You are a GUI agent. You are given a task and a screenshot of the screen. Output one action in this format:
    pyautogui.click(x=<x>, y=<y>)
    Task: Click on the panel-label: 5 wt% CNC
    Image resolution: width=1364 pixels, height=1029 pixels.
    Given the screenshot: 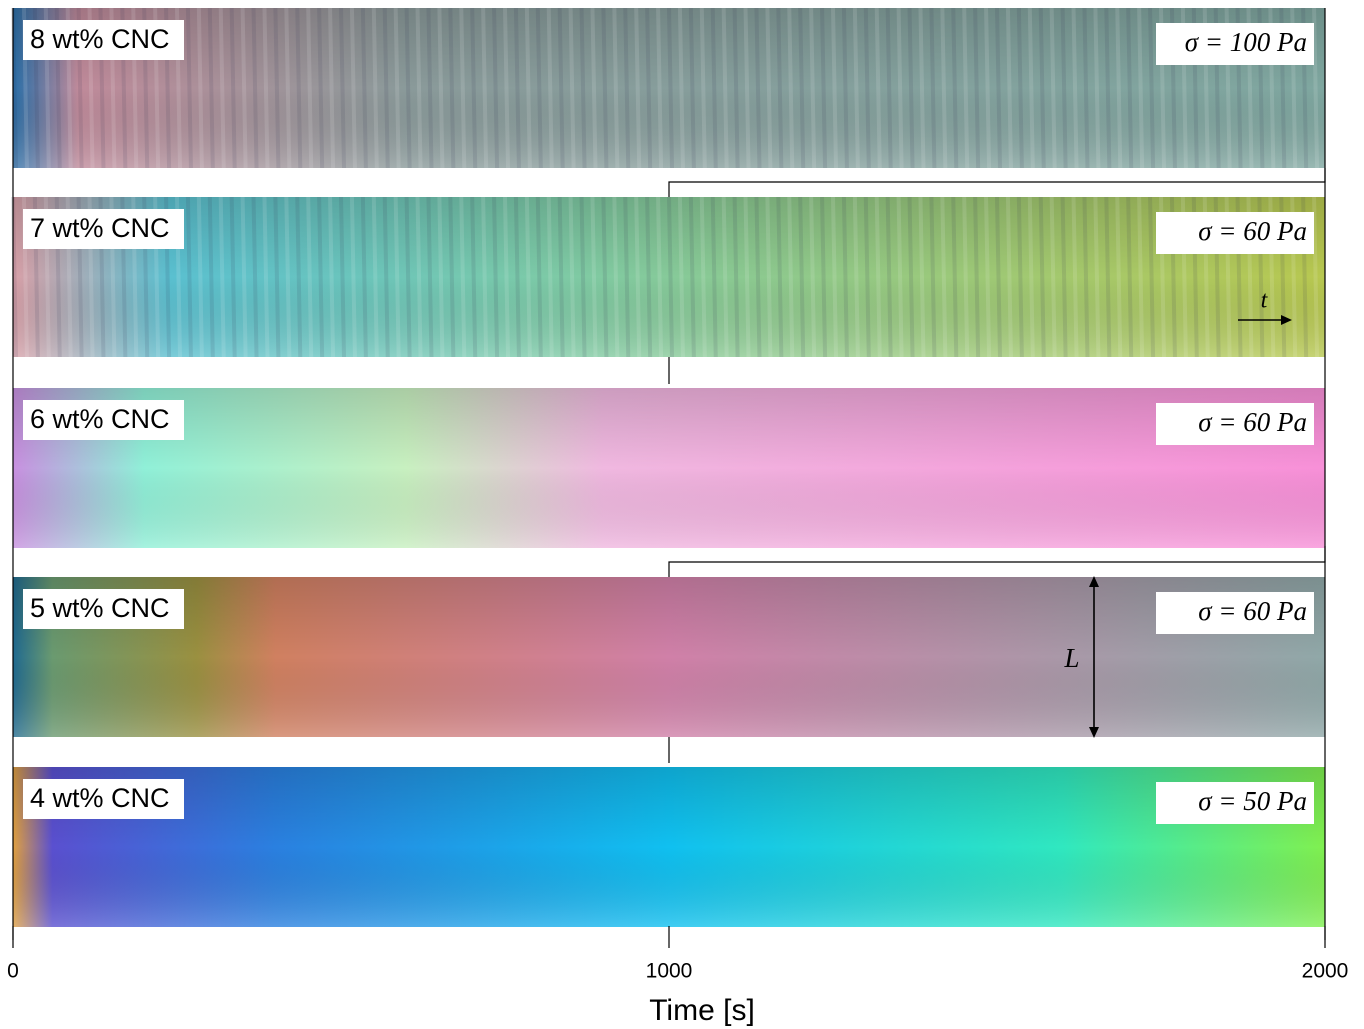 What is the action you would take?
    pyautogui.click(x=100, y=608)
    